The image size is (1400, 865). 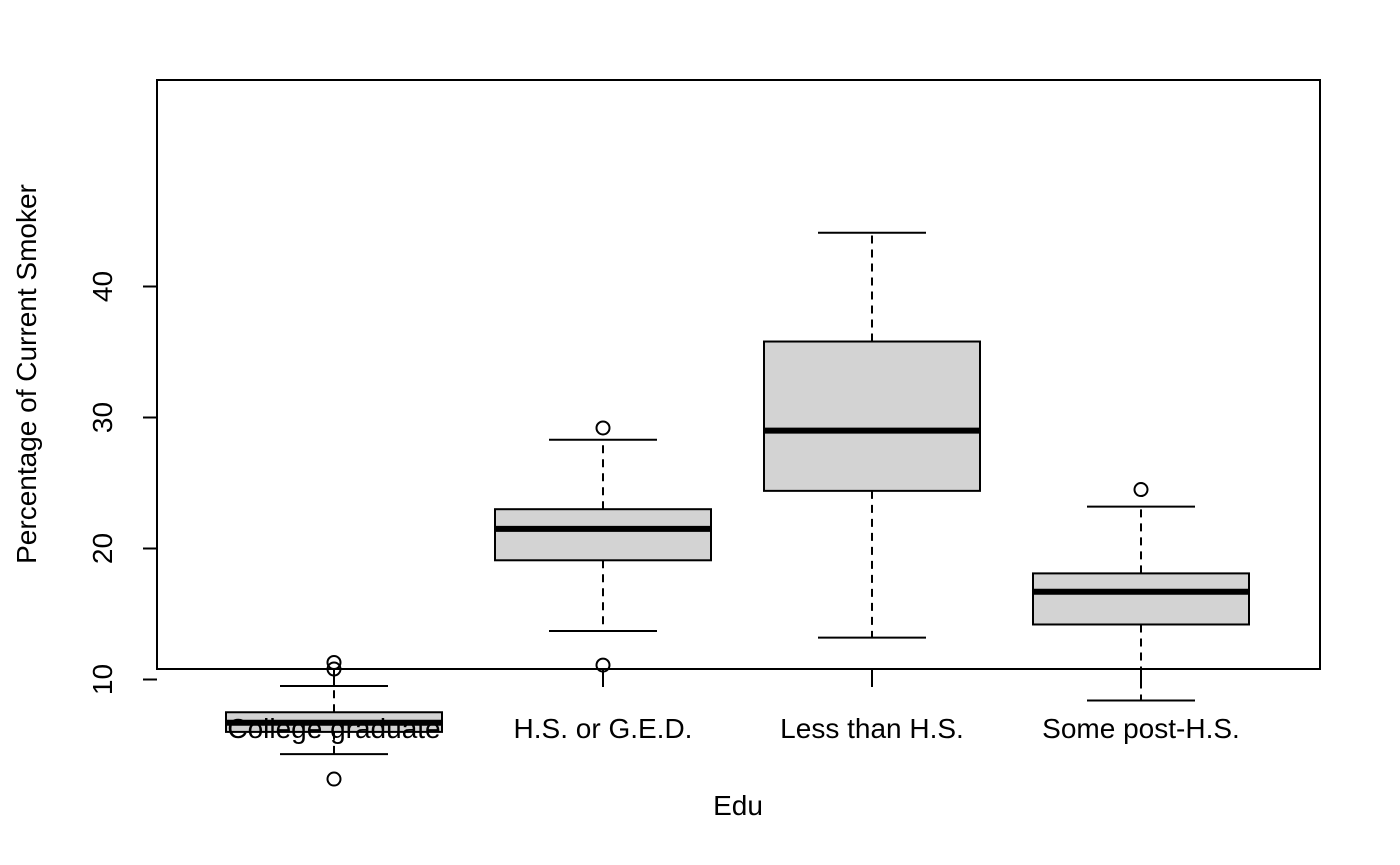 What do you see at coordinates (603, 728) in the screenshot?
I see `x-tick-label: H.S. or G.E.D.` at bounding box center [603, 728].